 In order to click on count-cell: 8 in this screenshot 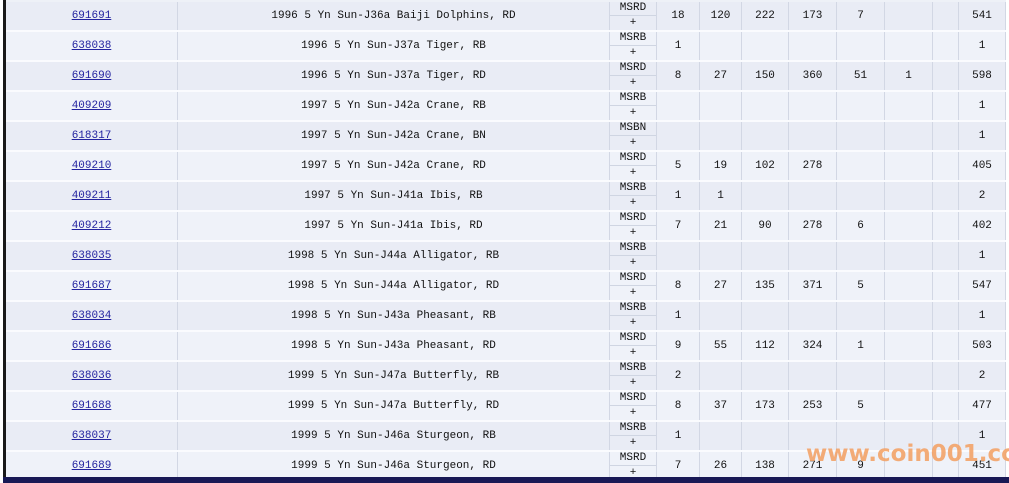, I will do `click(678, 406)`.